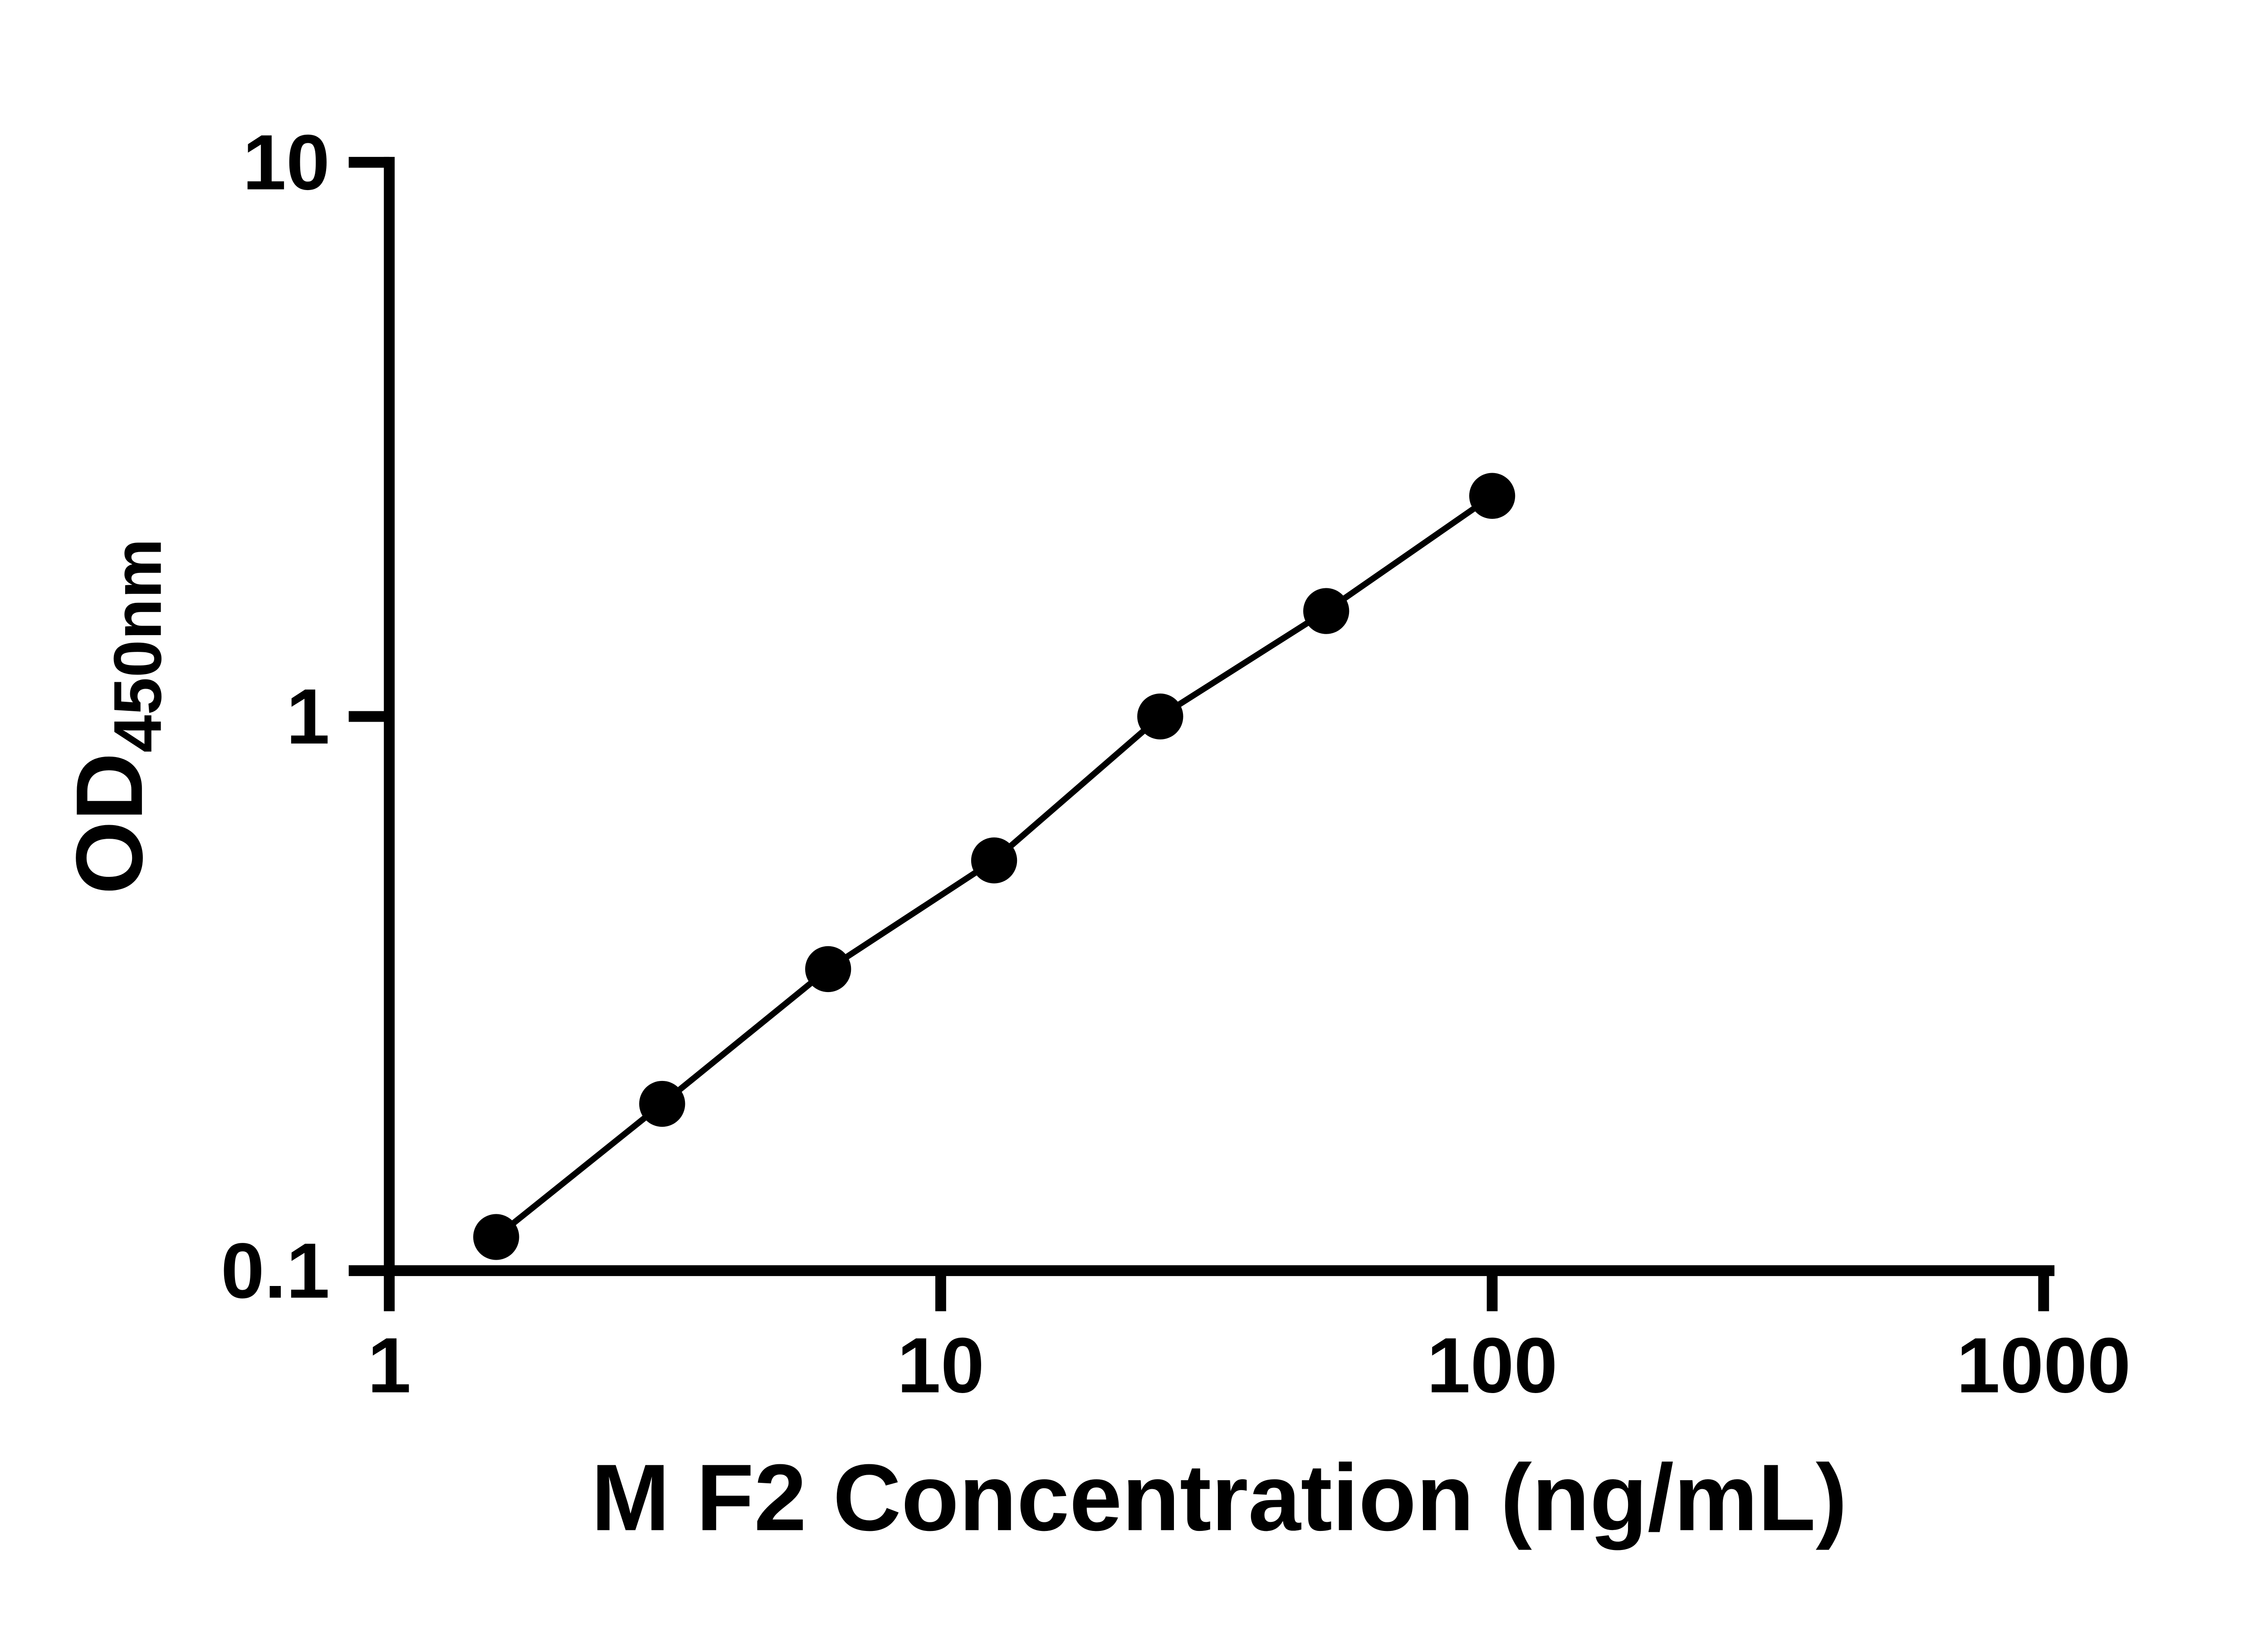  I want to click on y-tick-label: 0.1, so click(276, 1271).